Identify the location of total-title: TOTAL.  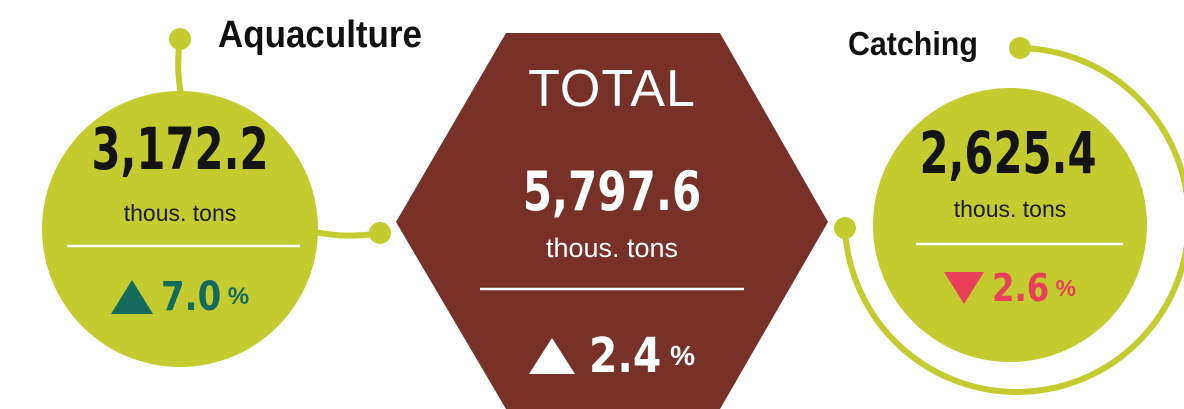
(612, 89).